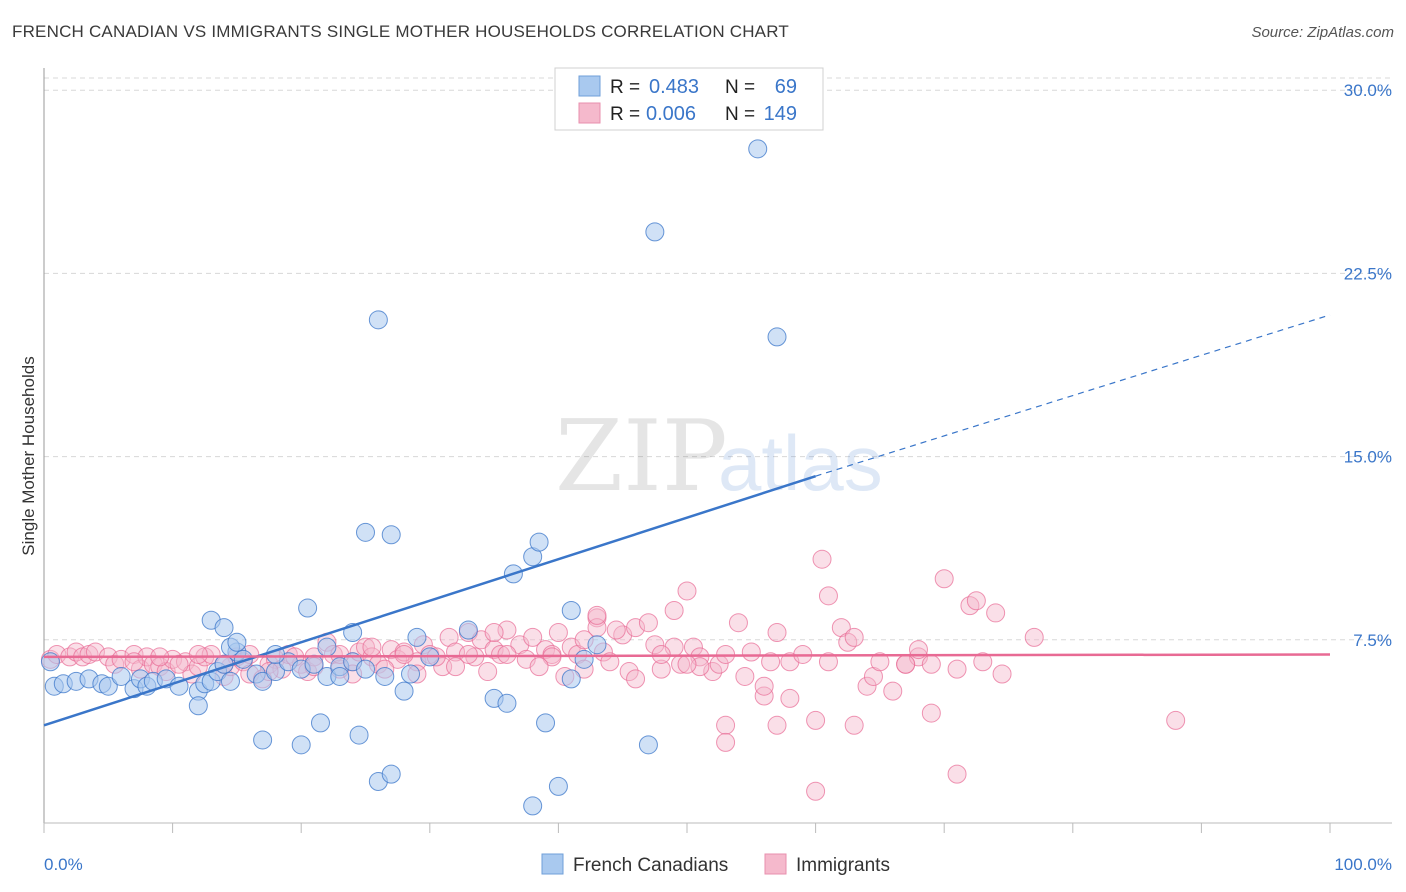 This screenshot has height=892, width=1406. What do you see at coordinates (740, 114) in the screenshot?
I see `legend-n-label-pink: N =` at bounding box center [740, 114].